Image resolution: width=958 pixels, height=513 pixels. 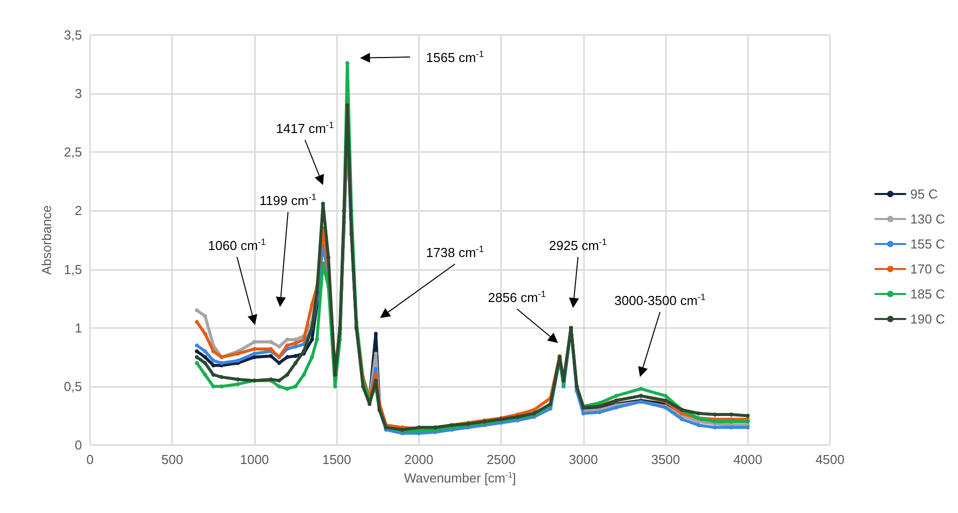 I want to click on y-tick-label: 3,5, so click(x=73, y=35).